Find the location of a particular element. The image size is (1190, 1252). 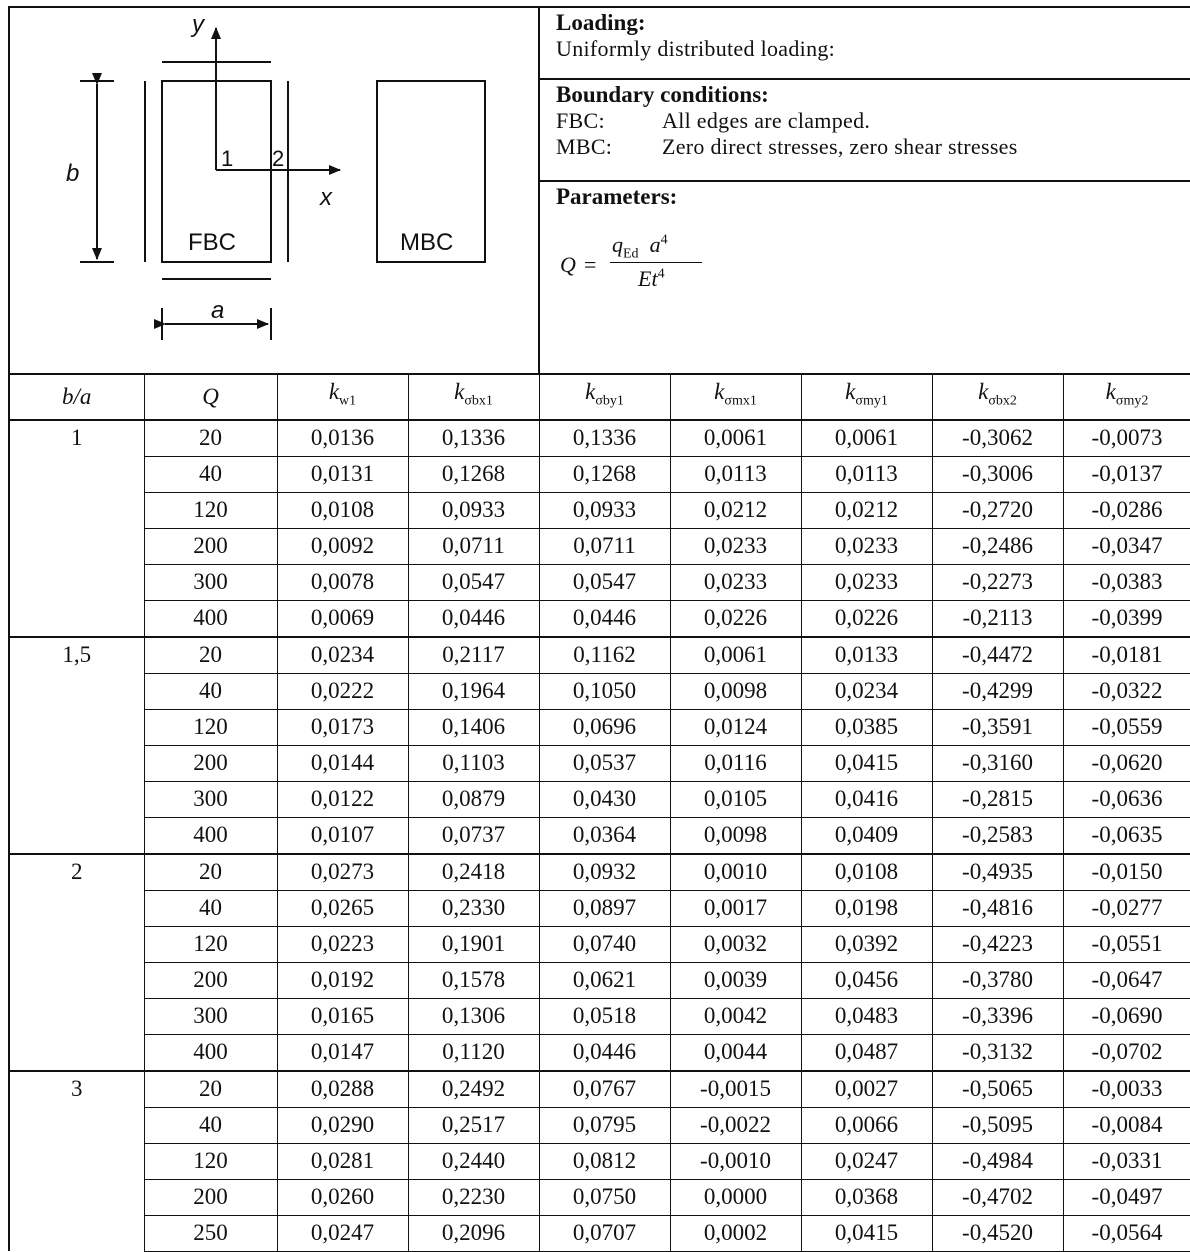

b-dimension-label: b is located at coordinates (72, 173).